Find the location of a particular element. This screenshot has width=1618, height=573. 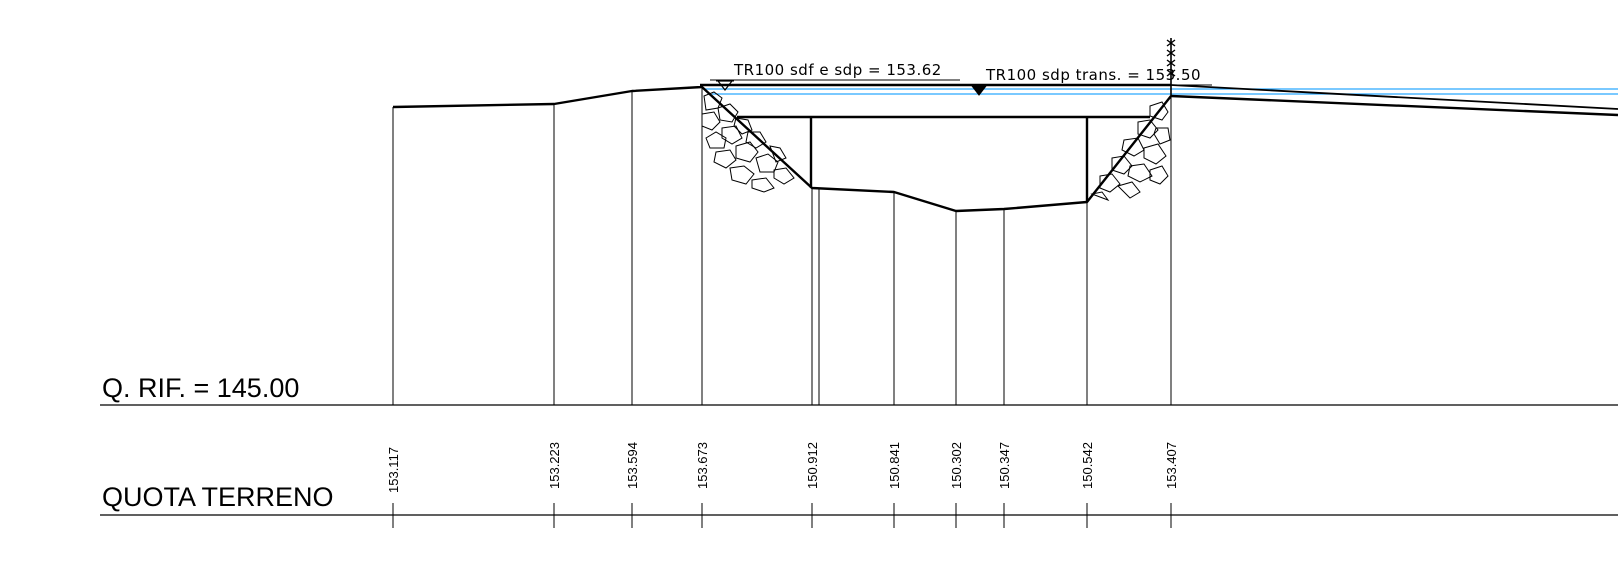

water-level-annotation-1: TR100 sdf e sdp = 153.62 is located at coordinates (835, 76).